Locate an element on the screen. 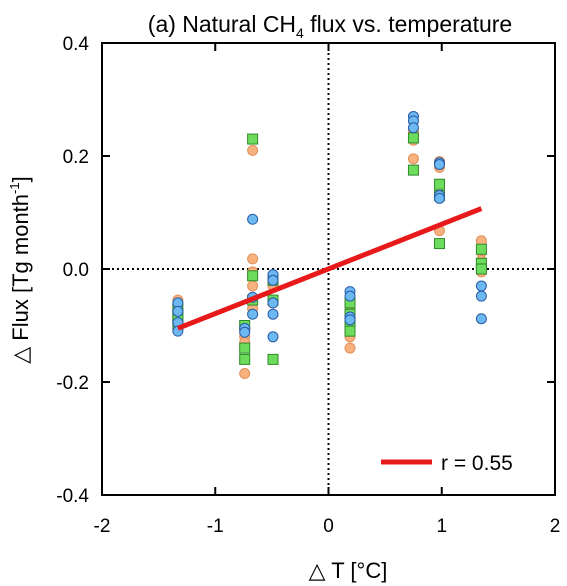 The width and height of the screenshot is (567, 586). chart-title-prefix: (a) Natural CH is located at coordinates (222, 24).